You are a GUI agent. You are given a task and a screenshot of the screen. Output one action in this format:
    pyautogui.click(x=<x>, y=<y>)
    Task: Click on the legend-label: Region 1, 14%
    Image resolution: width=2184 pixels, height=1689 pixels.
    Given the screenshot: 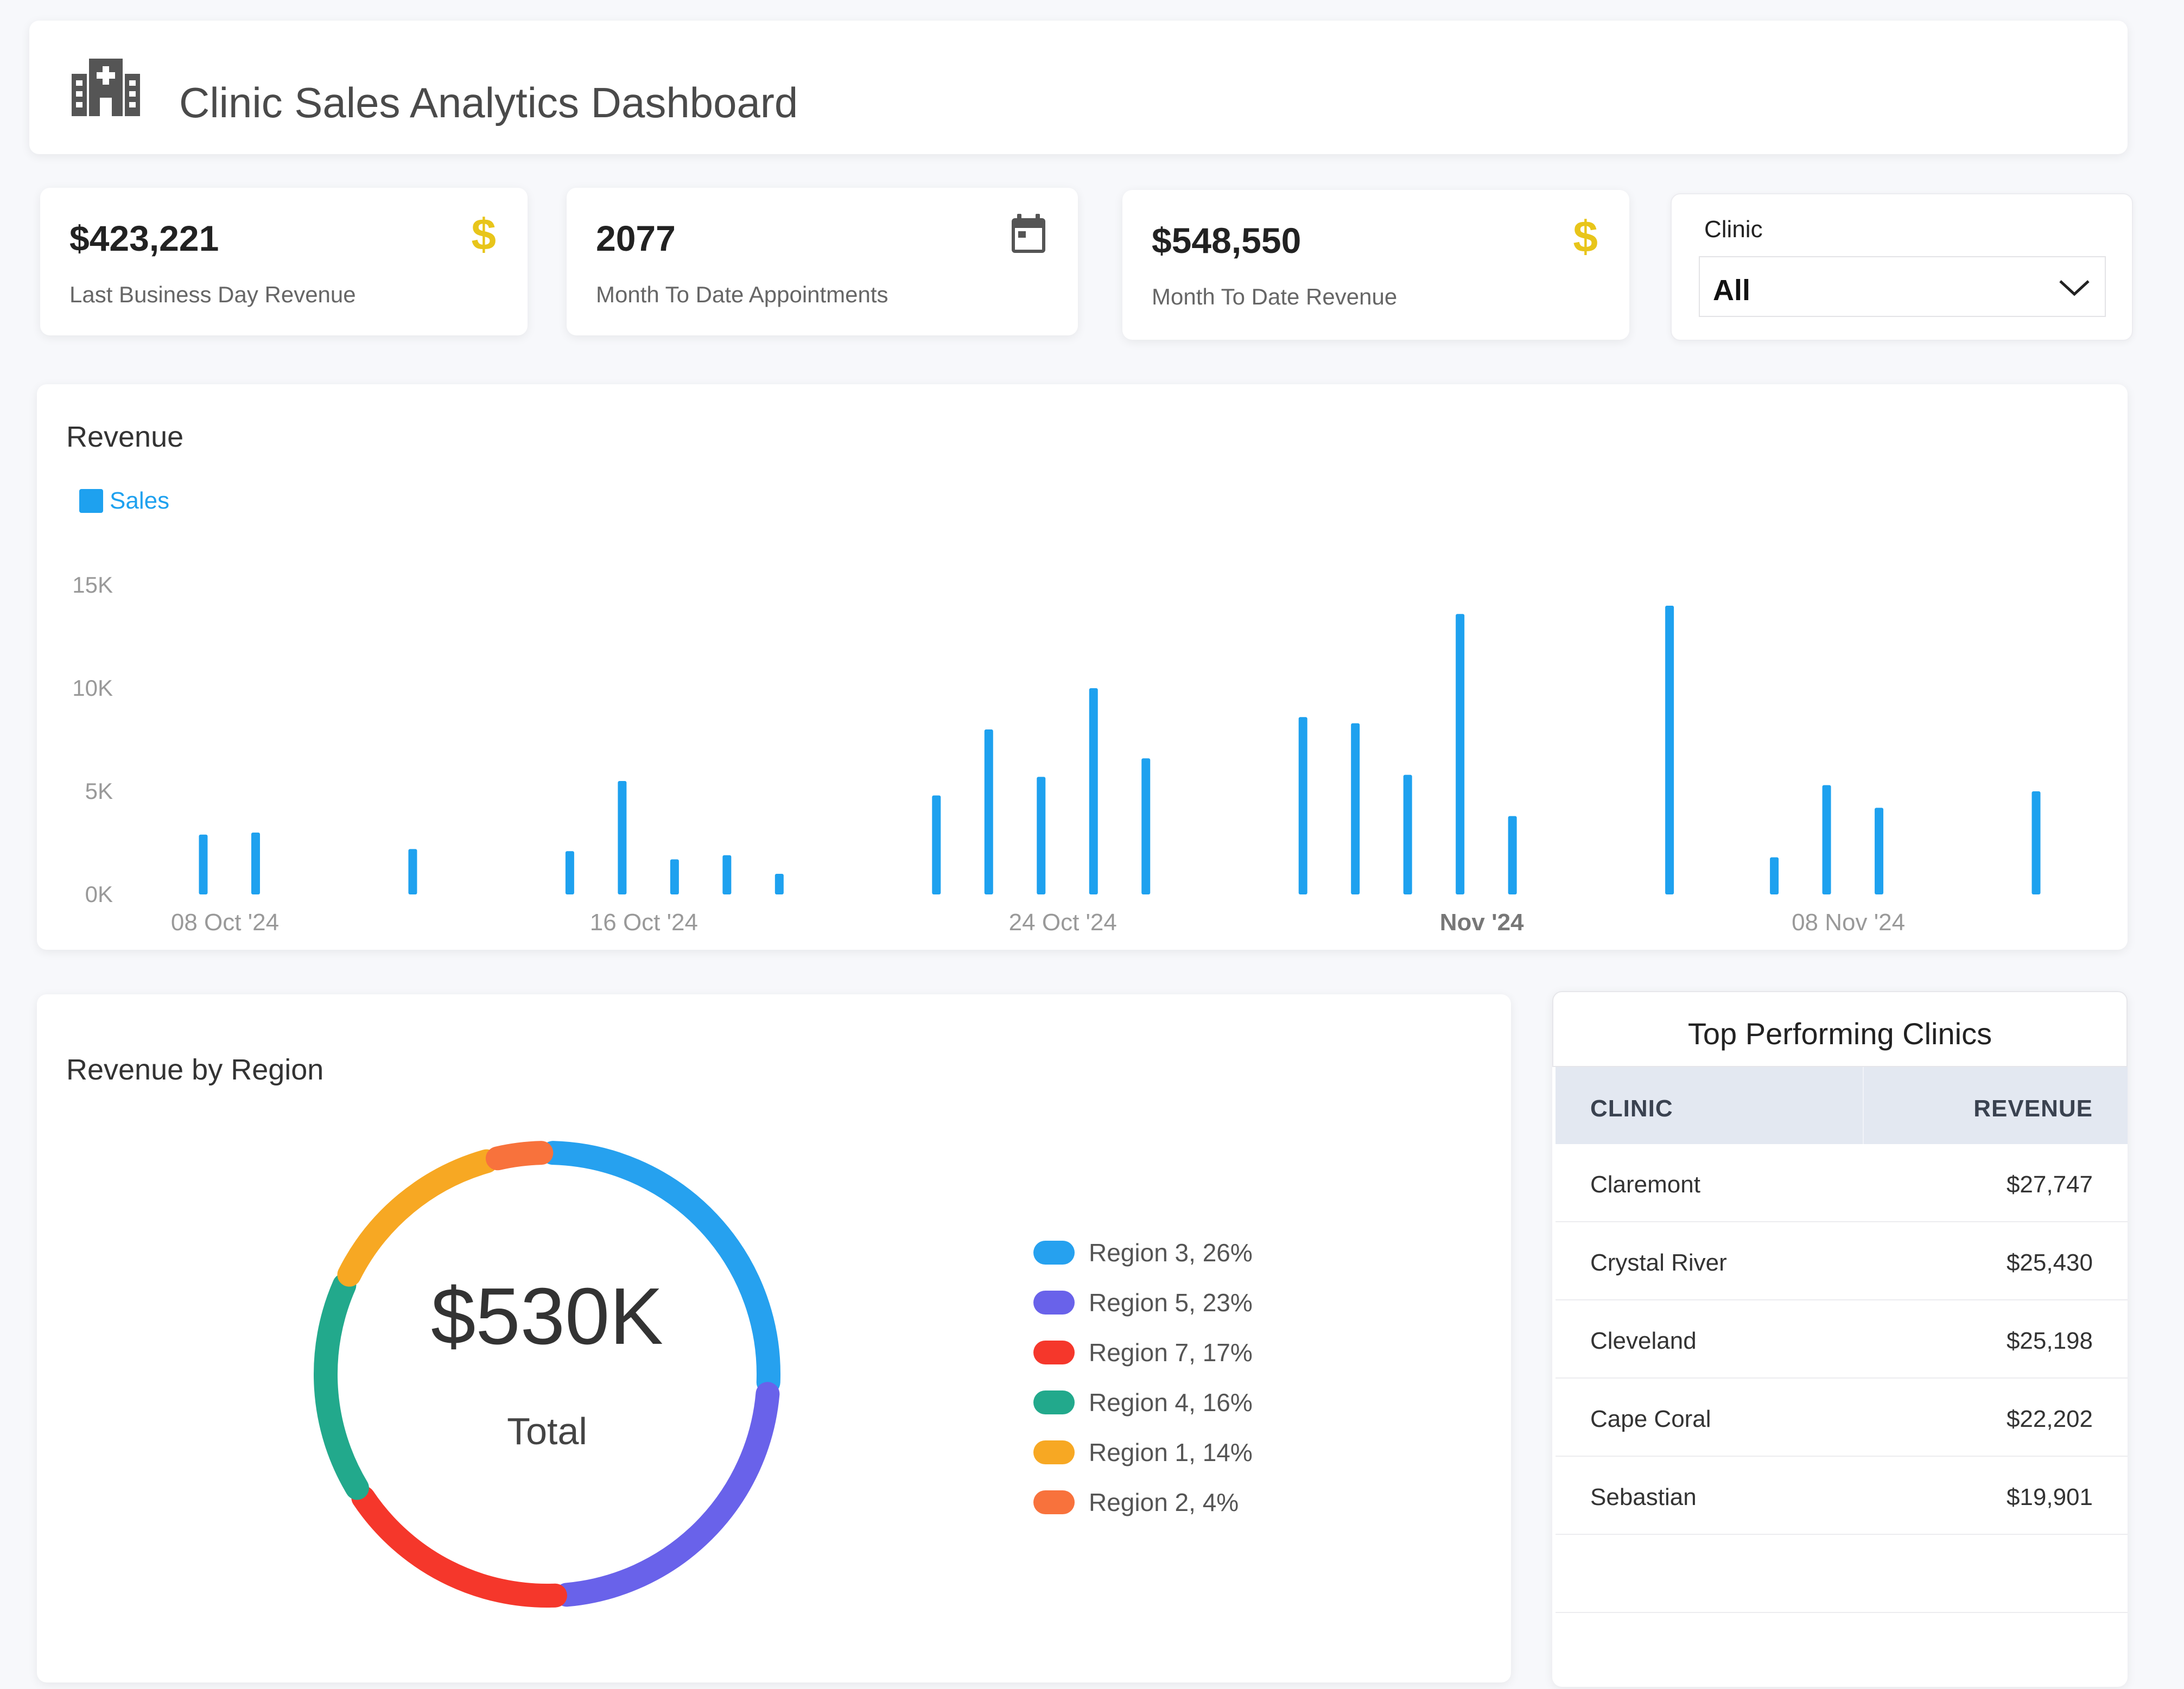 What is the action you would take?
    pyautogui.click(x=1171, y=1452)
    